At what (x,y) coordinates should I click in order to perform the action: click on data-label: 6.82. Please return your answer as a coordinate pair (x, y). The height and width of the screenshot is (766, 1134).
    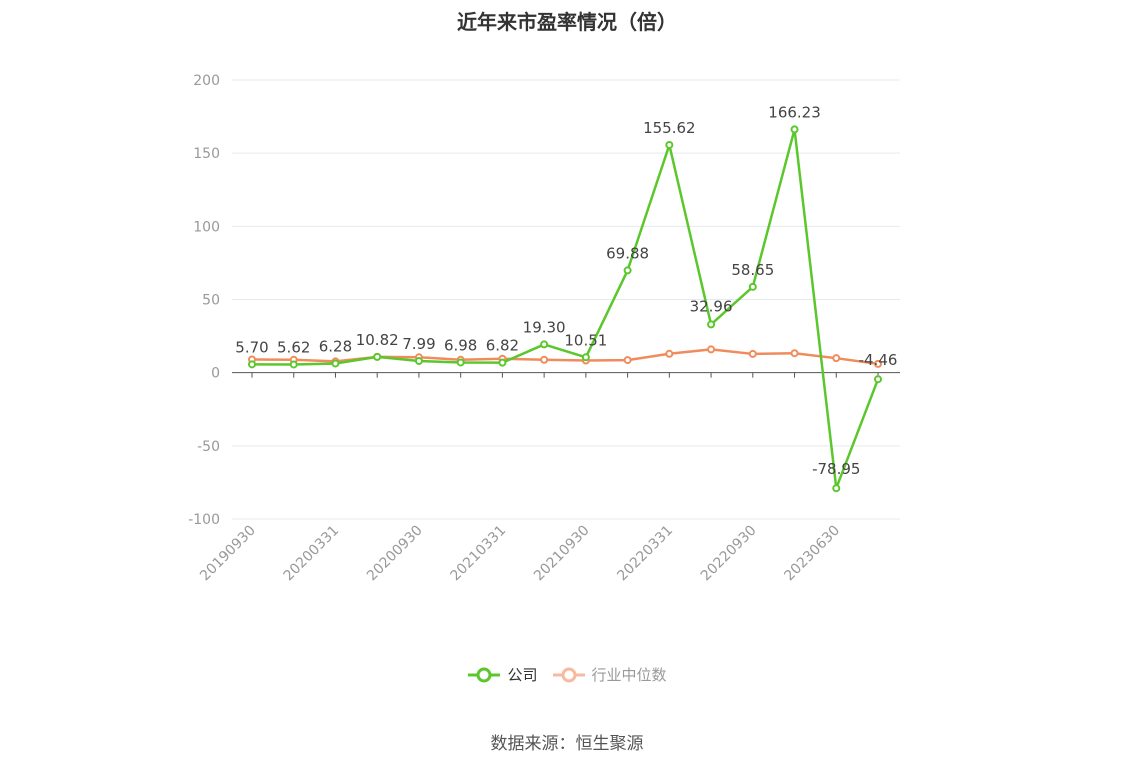
    Looking at the image, I should click on (502, 346).